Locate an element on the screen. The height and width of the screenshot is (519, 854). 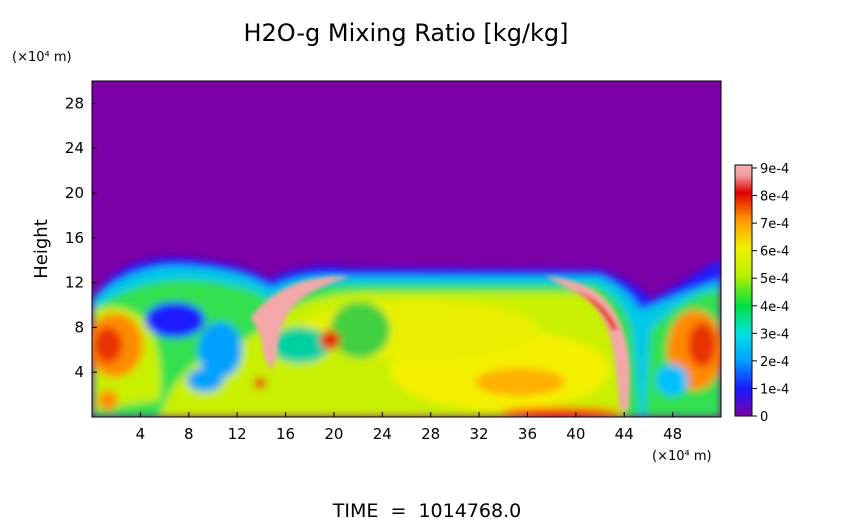
y-tick-label: 16 is located at coordinates (74, 238).